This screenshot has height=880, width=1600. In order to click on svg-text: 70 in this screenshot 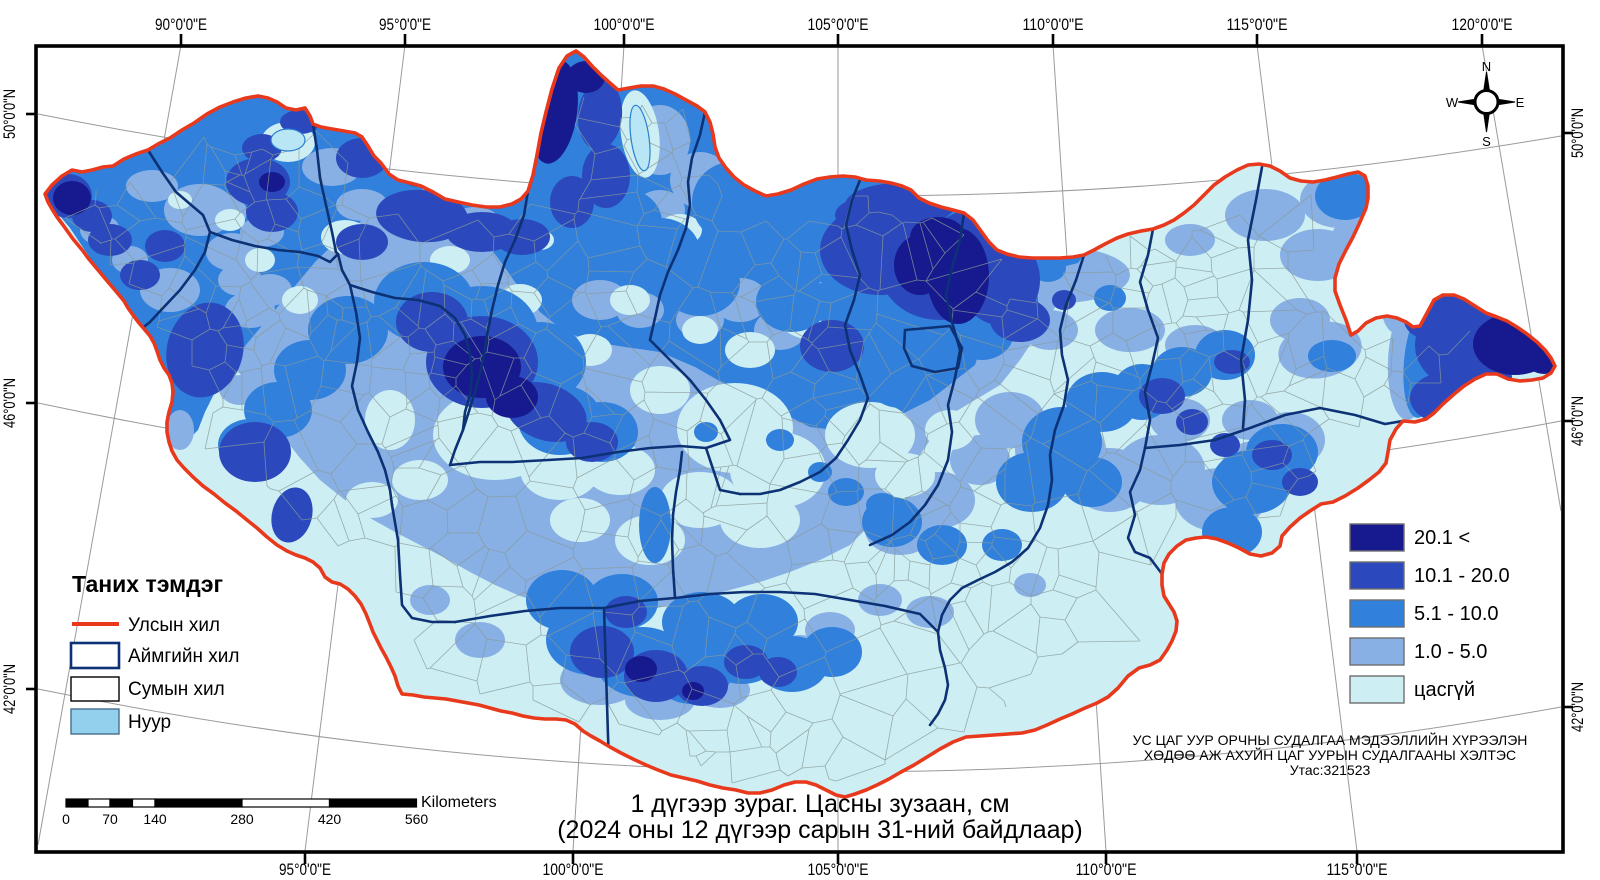, I will do `click(110, 819)`.